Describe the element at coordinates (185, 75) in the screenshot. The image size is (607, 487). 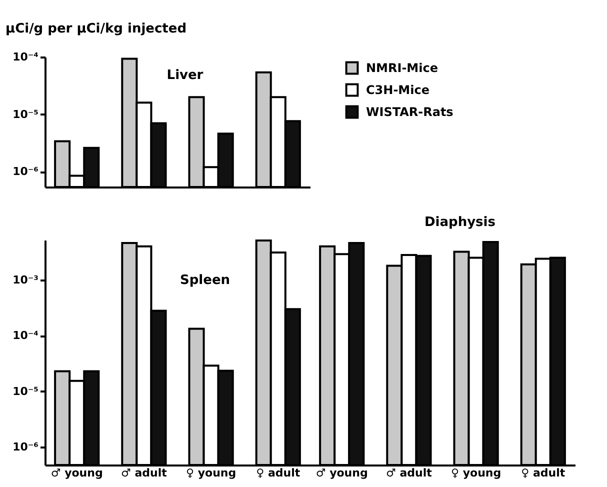
I see `text: Liver` at that location.